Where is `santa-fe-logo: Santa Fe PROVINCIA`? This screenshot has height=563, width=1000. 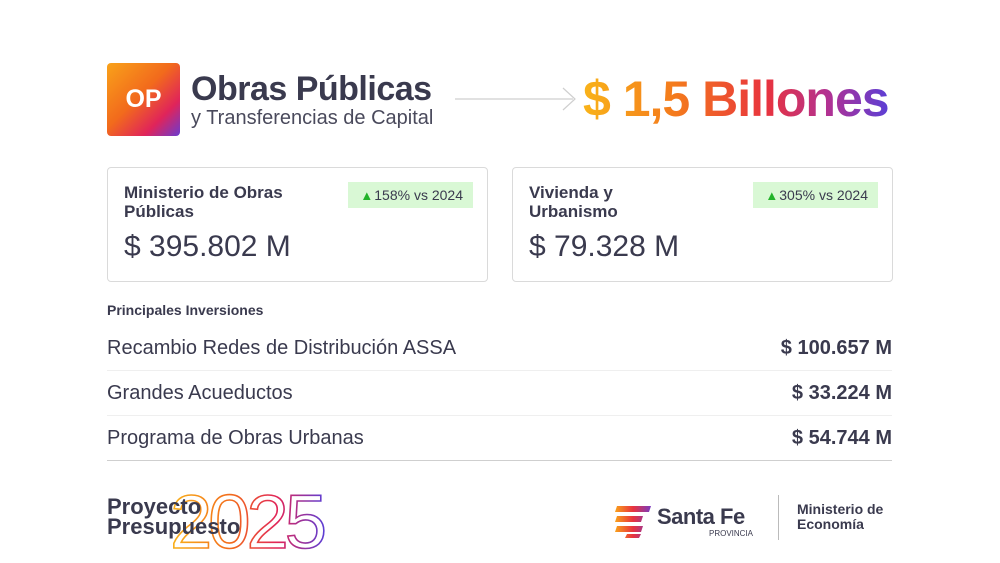
santa-fe-logo: Santa Fe PROVINCIA is located at coordinates (684, 521).